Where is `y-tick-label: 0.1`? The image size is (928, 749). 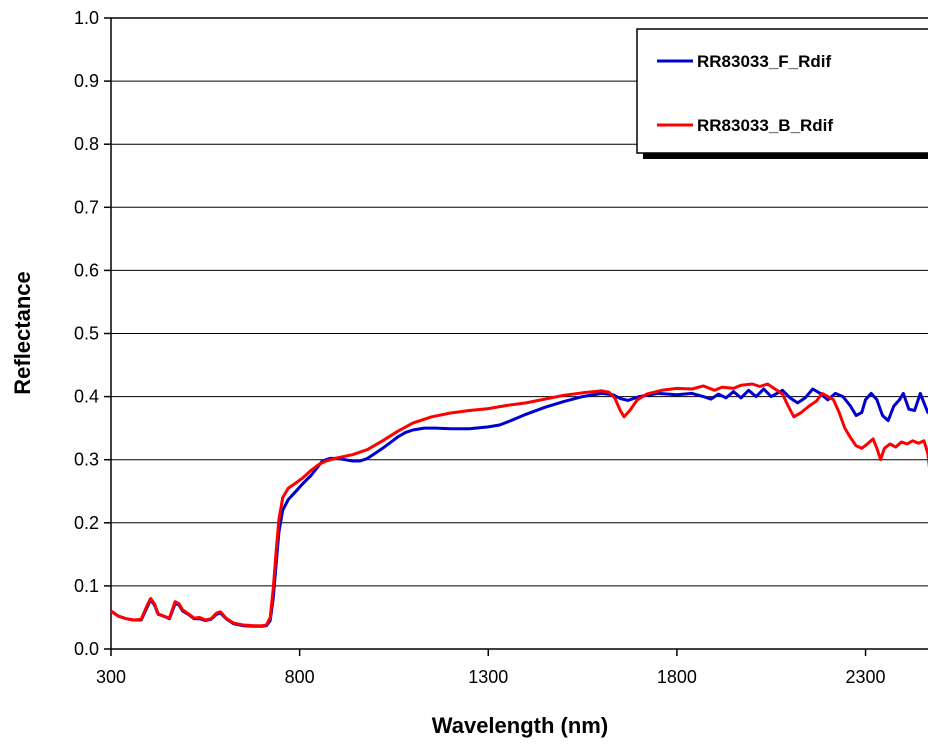 y-tick-label: 0.1 is located at coordinates (86, 586).